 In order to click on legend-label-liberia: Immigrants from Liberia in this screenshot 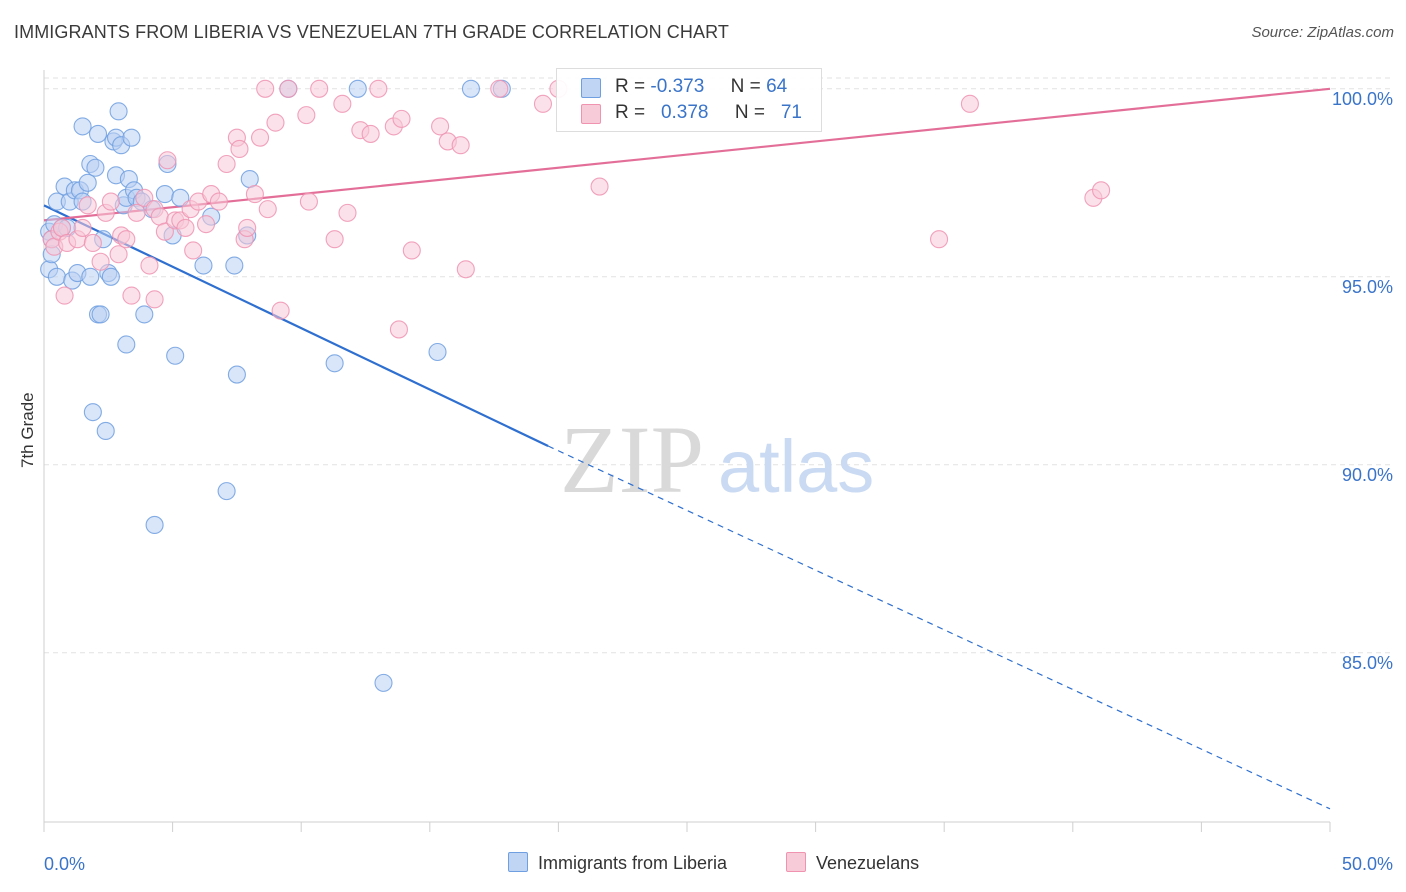, I will do `click(633, 863)`.